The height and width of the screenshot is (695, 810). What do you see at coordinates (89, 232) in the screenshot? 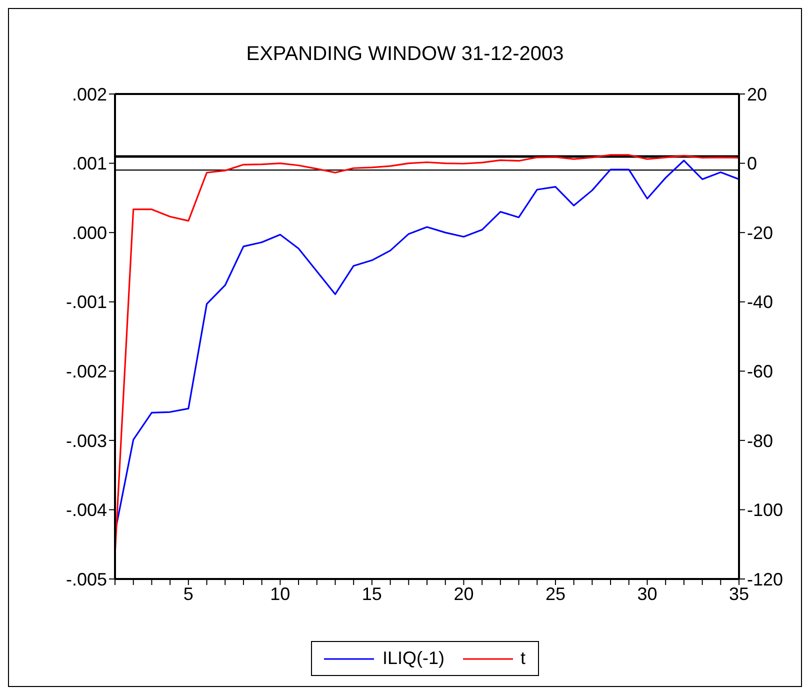
I see `y-tick-label: .000` at bounding box center [89, 232].